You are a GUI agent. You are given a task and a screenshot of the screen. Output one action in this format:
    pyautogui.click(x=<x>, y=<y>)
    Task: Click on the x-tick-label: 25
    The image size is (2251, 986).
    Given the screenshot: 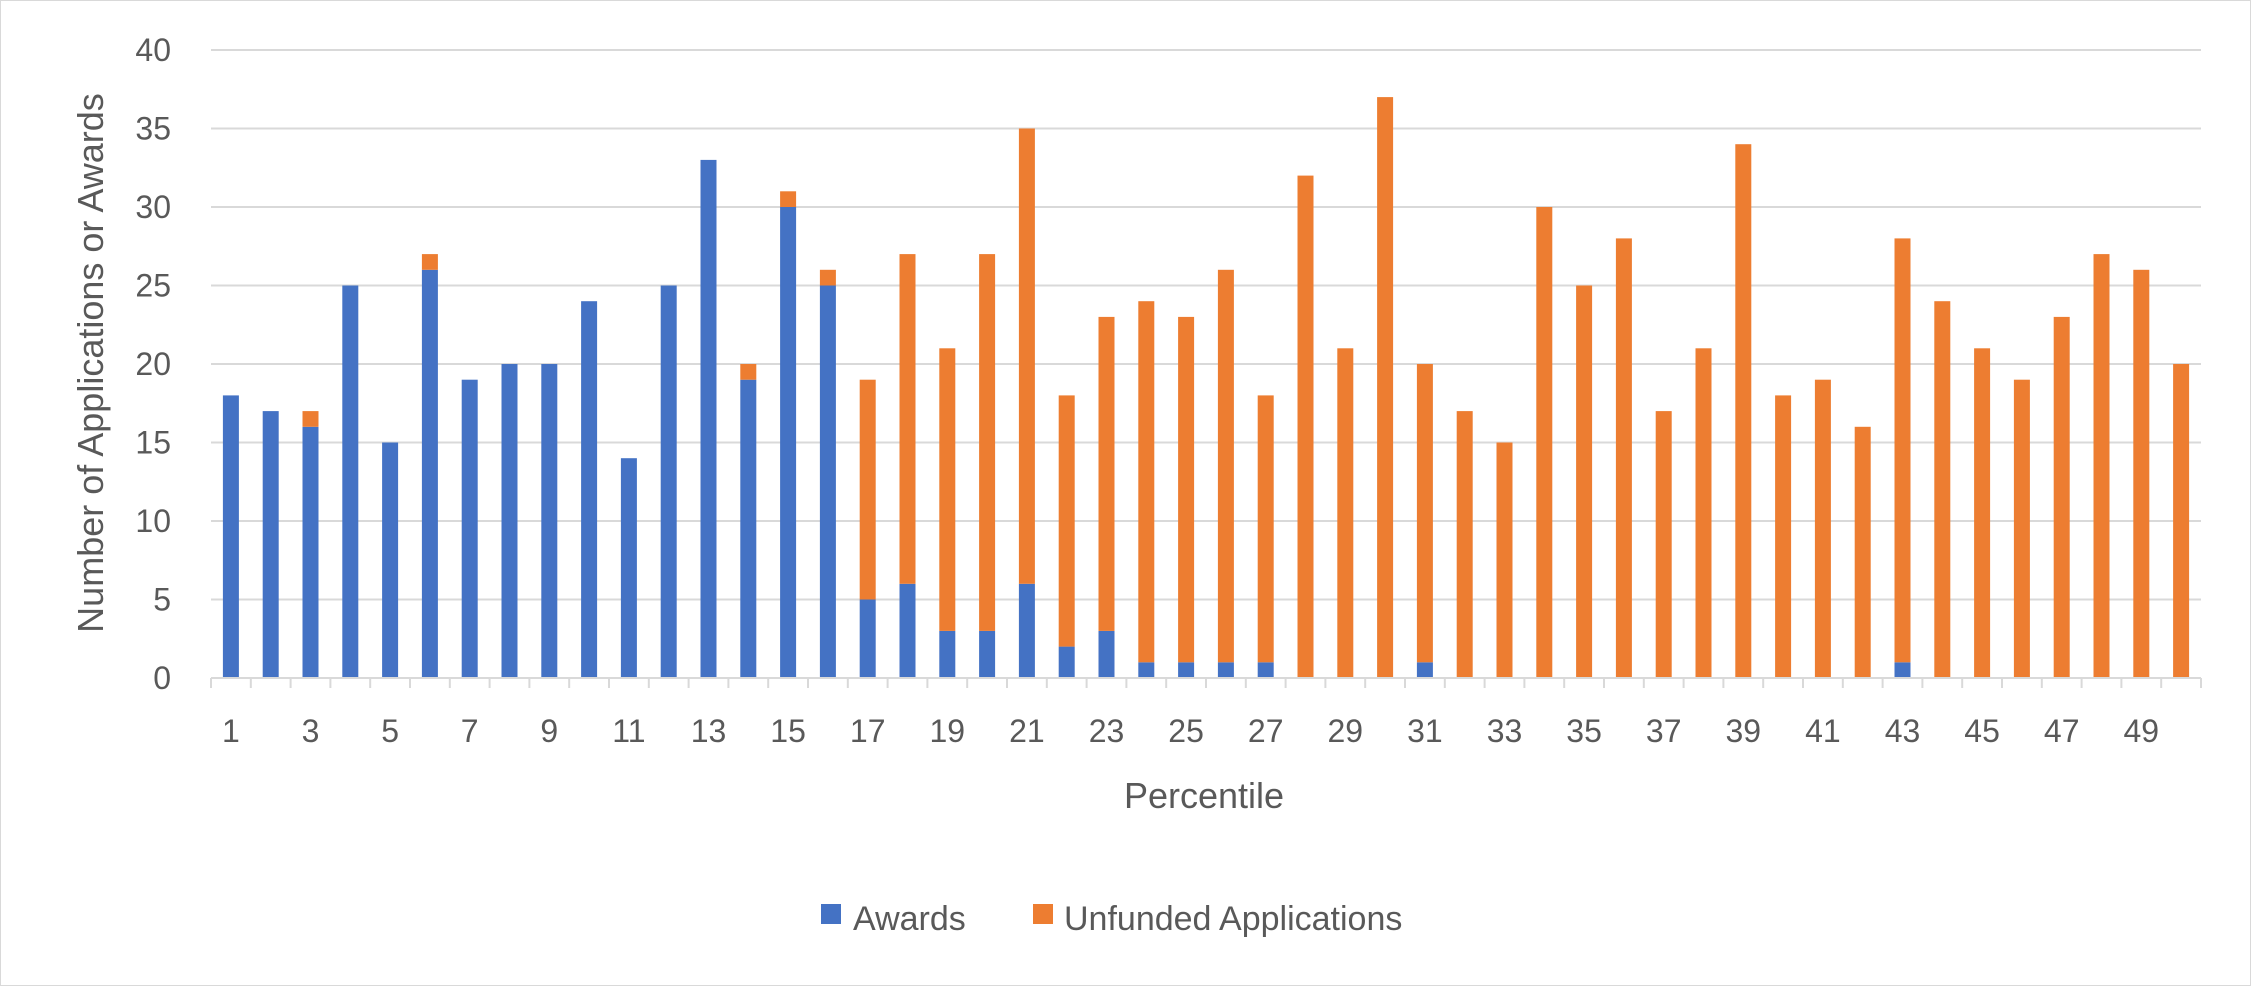 What is the action you would take?
    pyautogui.click(x=1186, y=731)
    